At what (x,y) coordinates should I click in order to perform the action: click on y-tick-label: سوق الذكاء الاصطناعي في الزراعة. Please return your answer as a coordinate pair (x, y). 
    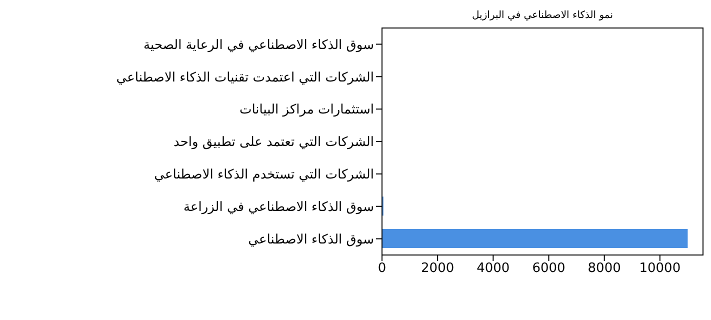
    Looking at the image, I should click on (279, 207).